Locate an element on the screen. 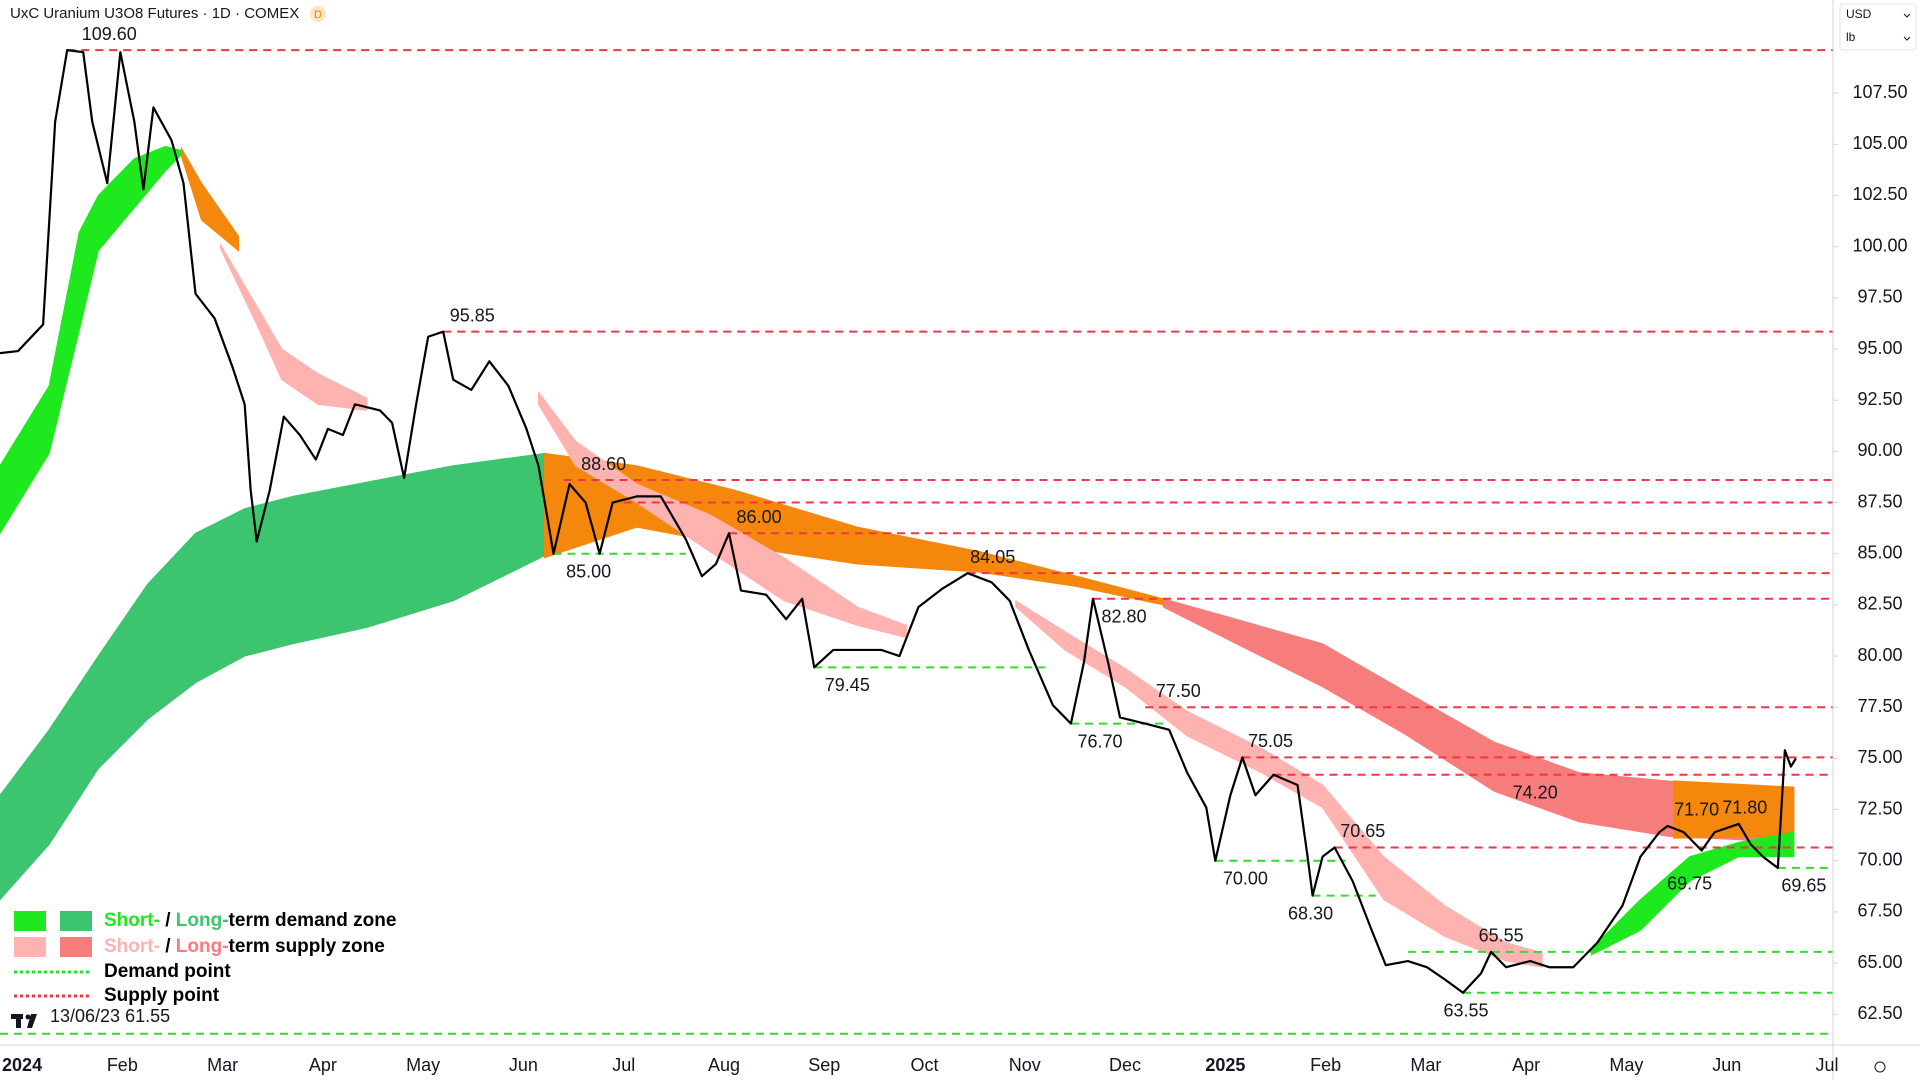 The width and height of the screenshot is (1920, 1085). y-tick-label: 62.50 is located at coordinates (1879, 1013).